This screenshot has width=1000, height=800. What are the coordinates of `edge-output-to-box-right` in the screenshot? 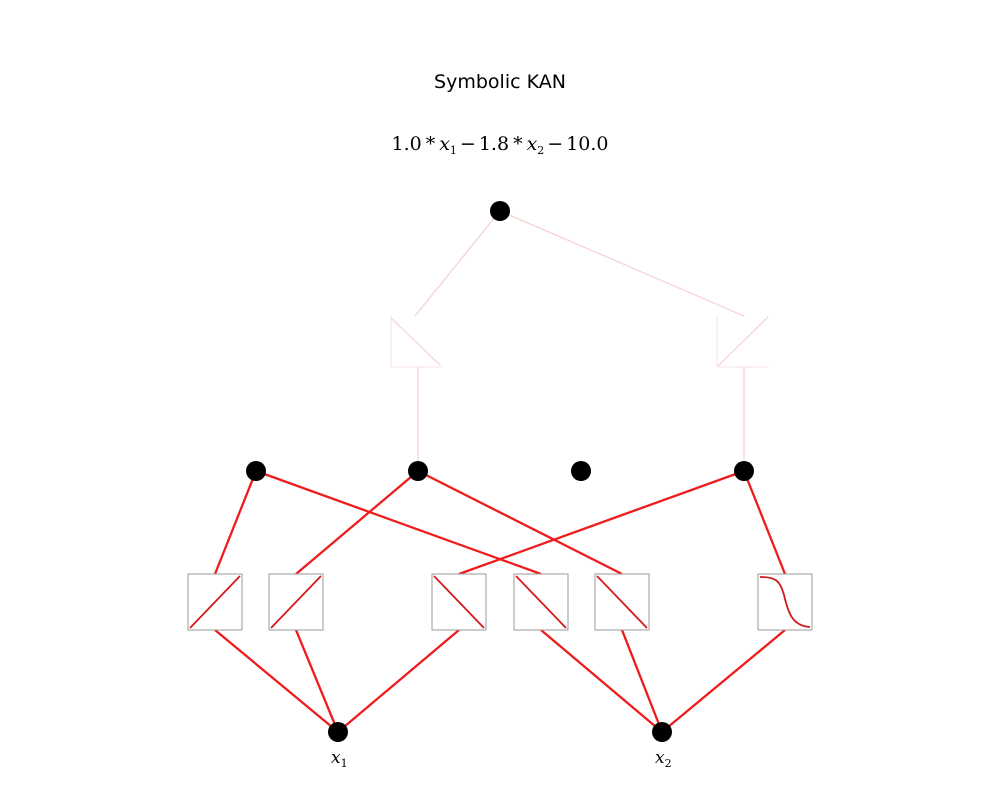 It's located at (622, 263).